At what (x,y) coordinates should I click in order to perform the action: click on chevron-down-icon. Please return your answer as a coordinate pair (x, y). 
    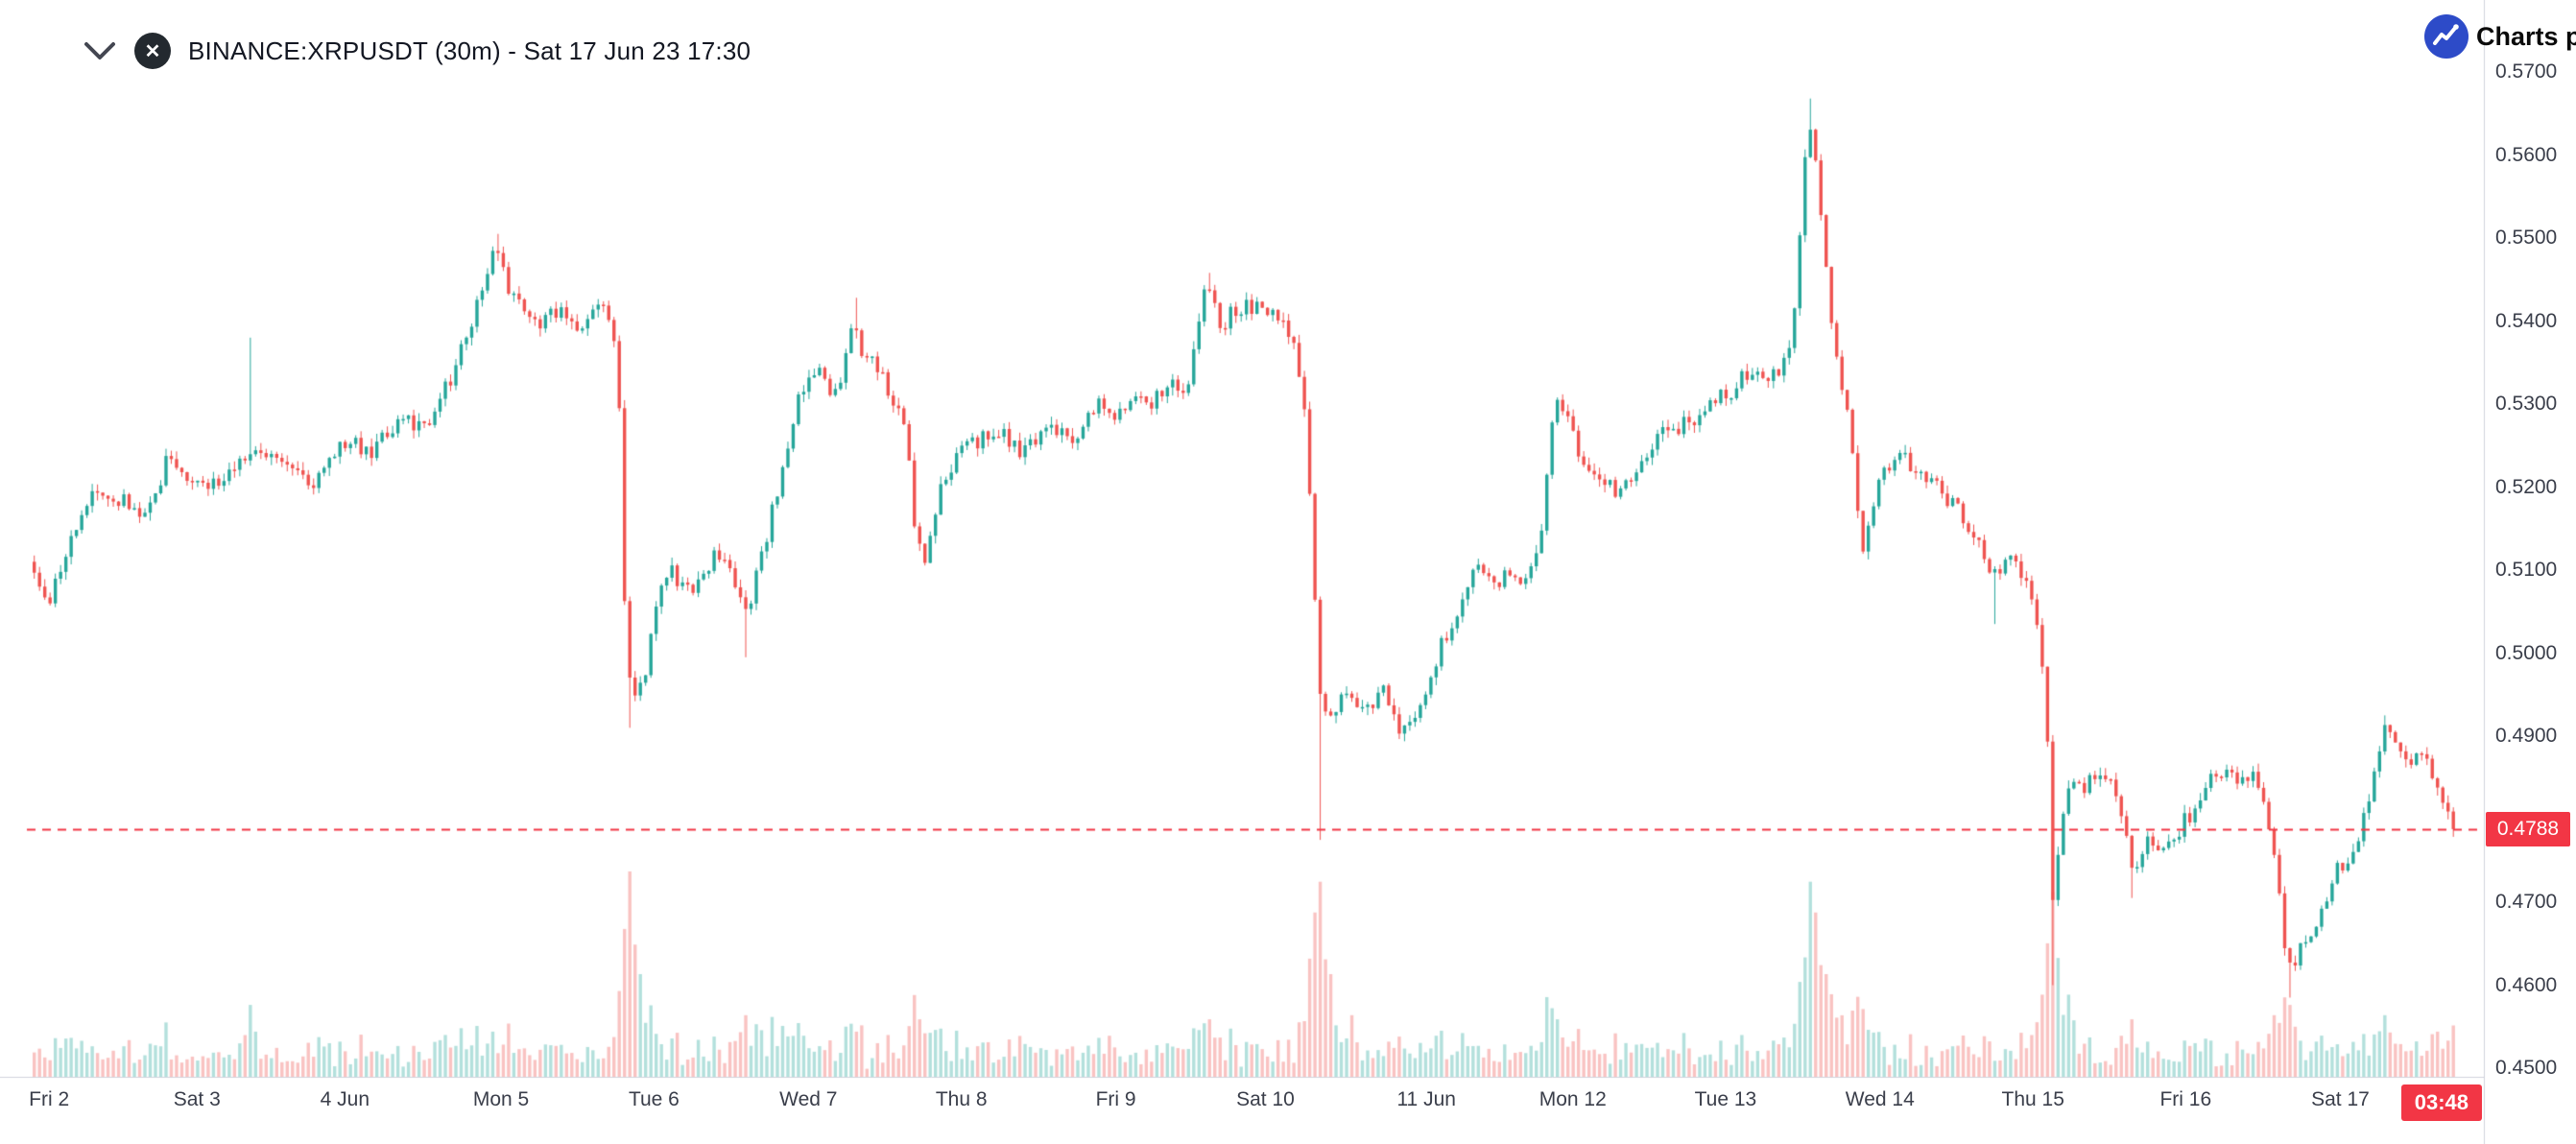
    Looking at the image, I should click on (100, 50).